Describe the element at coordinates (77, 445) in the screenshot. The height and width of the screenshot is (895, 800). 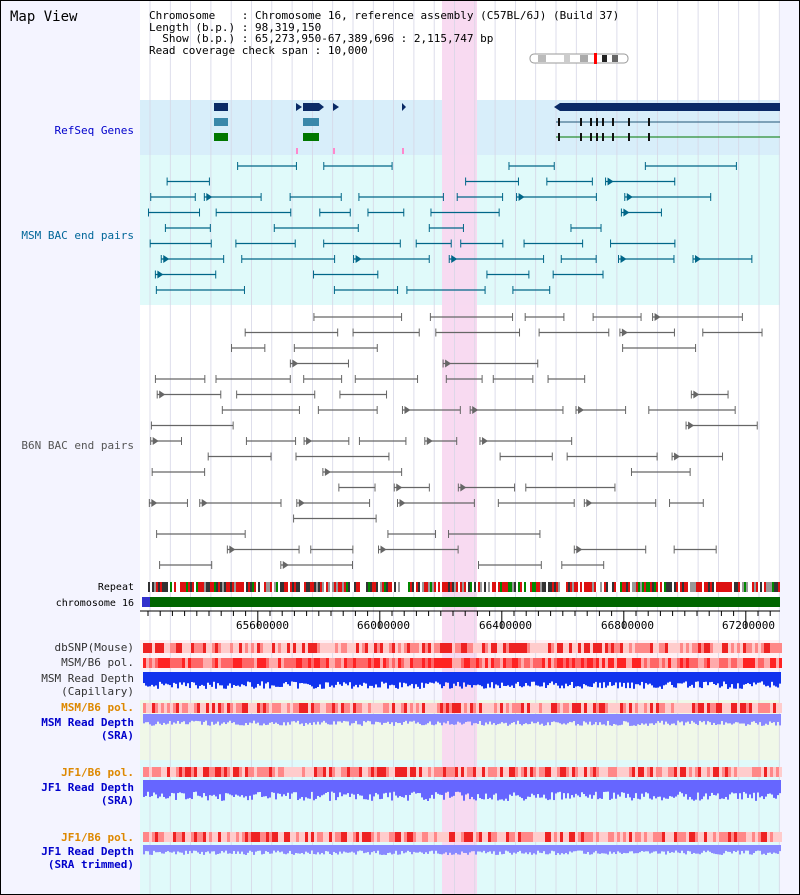
I see `track-label-b6n-bac: B6N BAC end pairs` at that location.